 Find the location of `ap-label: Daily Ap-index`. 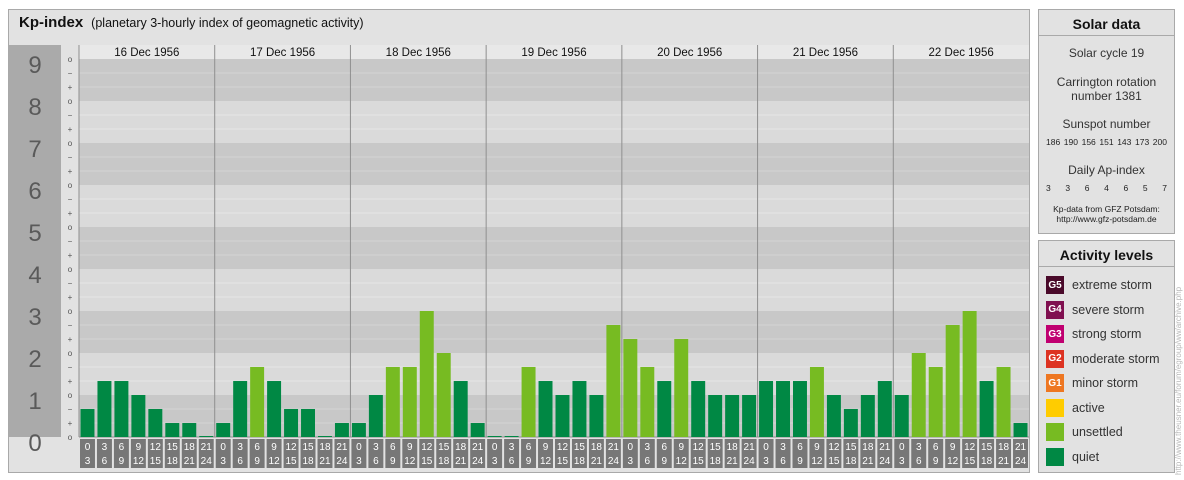

ap-label: Daily Ap-index is located at coordinates (1106, 170).